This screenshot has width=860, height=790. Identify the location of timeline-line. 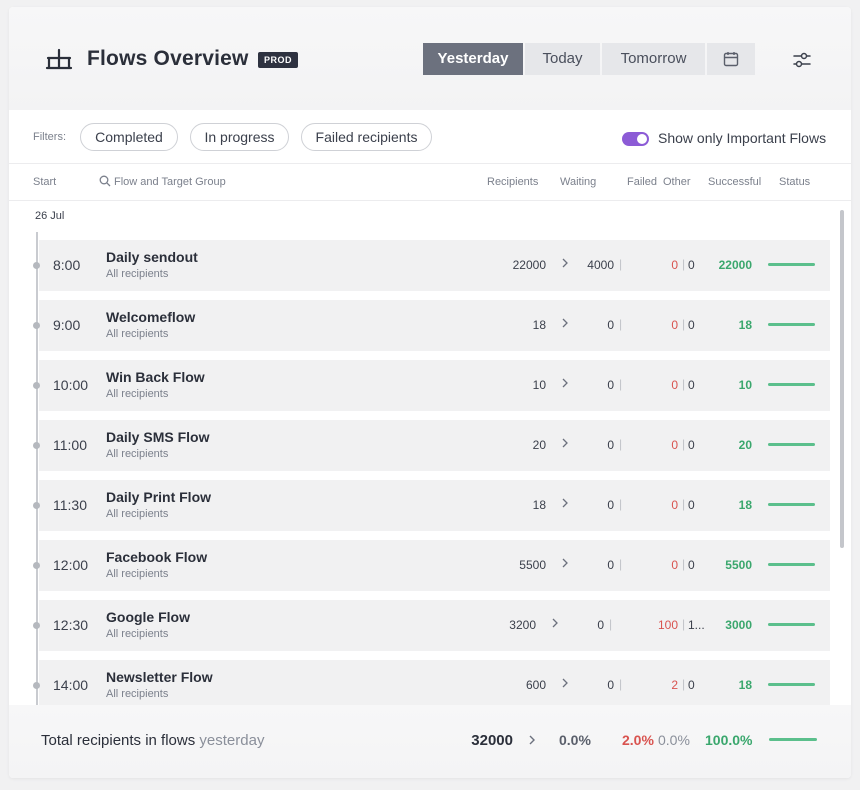
(37, 468).